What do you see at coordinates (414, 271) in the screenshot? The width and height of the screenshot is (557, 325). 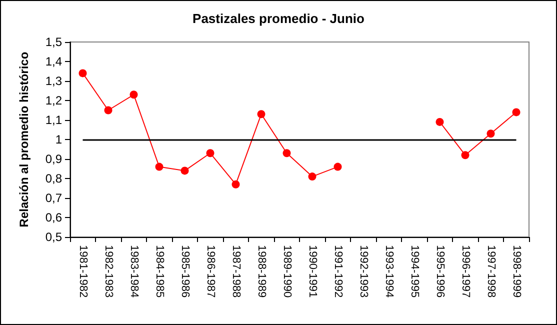 I see `x-tick-label: 1994-1995` at bounding box center [414, 271].